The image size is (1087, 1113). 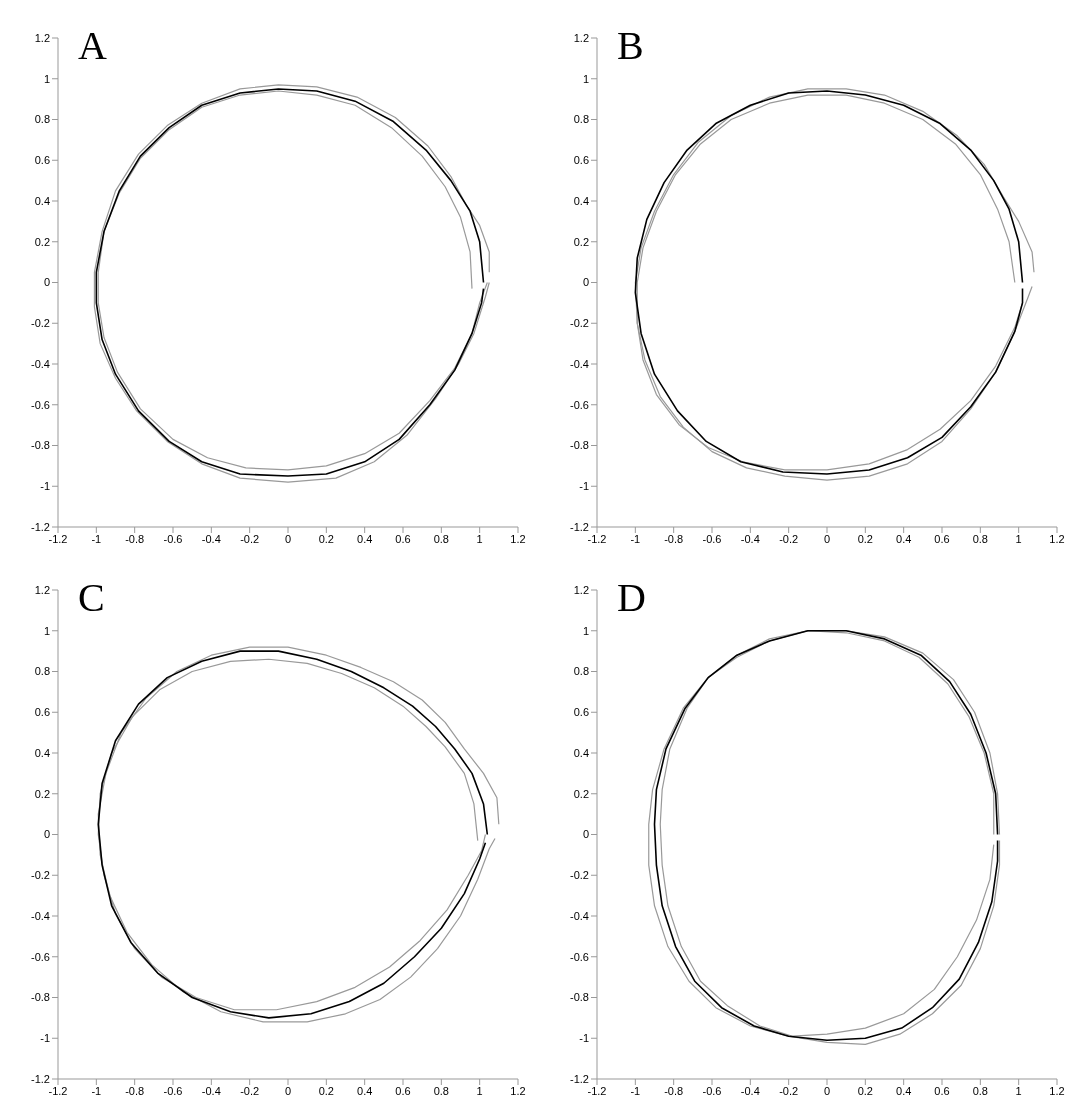 What do you see at coordinates (91, 597) in the screenshot?
I see `chart-title: C` at bounding box center [91, 597].